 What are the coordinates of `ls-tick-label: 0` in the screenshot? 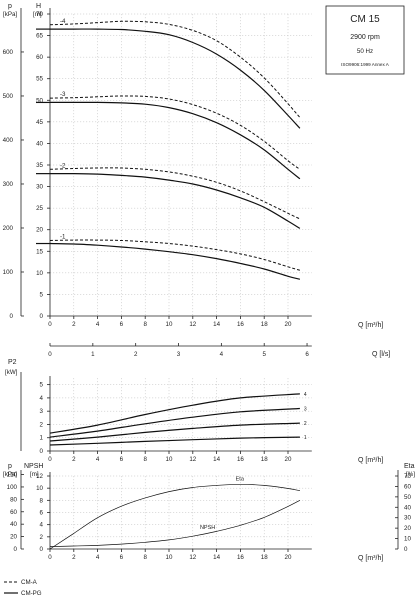 It's located at (50, 354).